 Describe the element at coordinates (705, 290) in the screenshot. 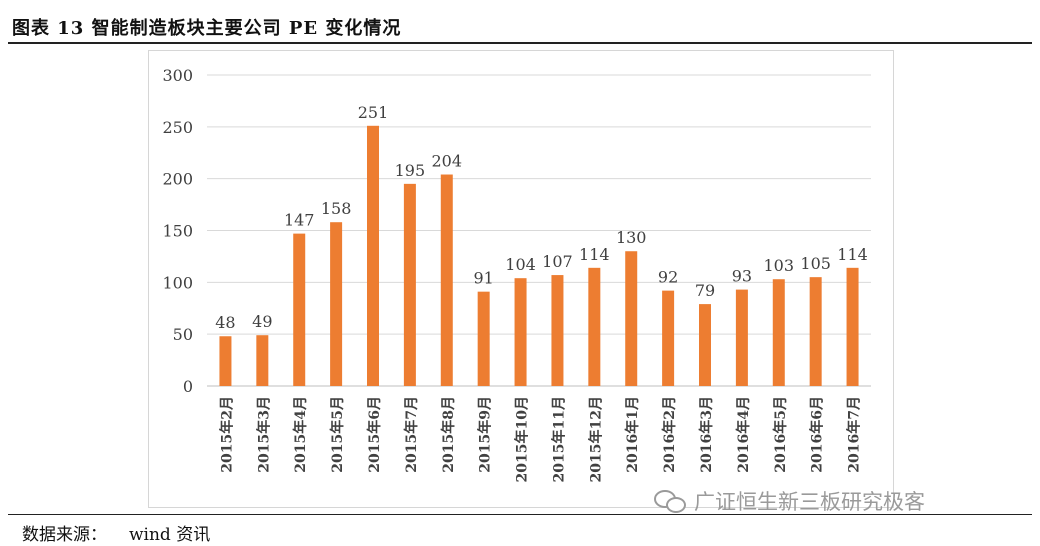

I see `data-label: 79` at that location.